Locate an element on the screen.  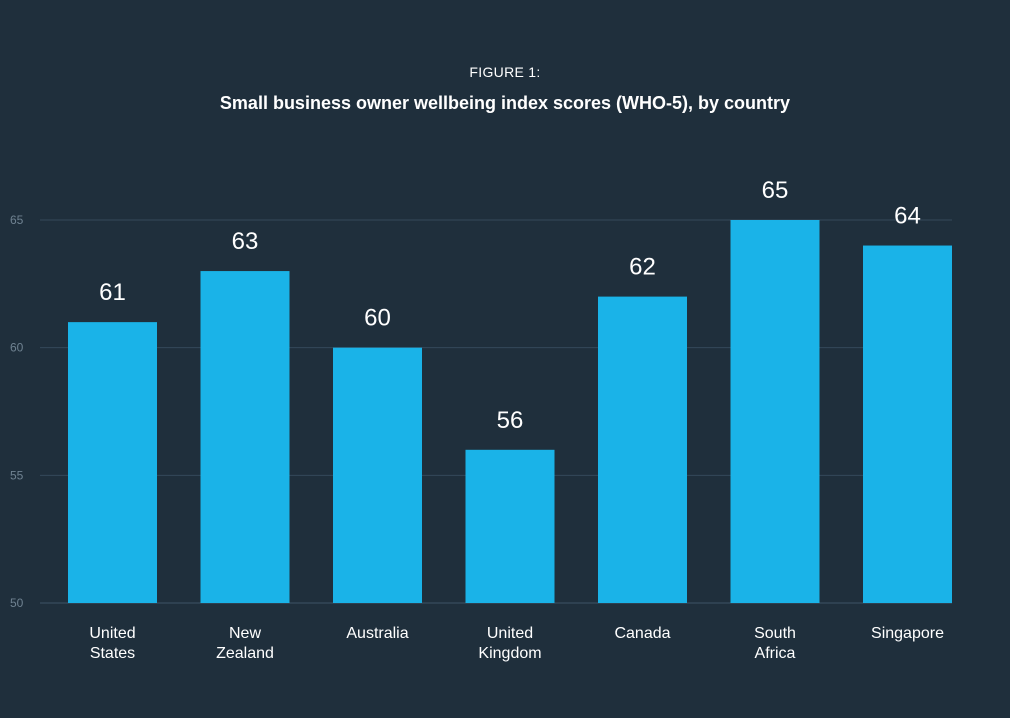
y-tick-label: 55 is located at coordinates (17, 475).